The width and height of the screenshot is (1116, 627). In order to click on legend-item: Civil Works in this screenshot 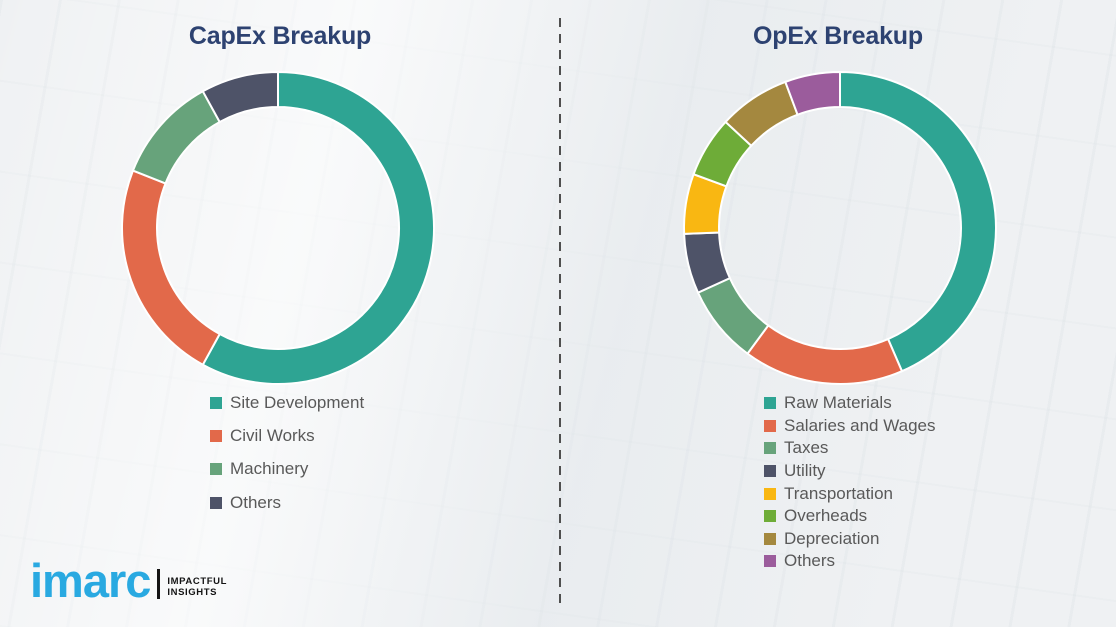, I will do `click(287, 435)`.